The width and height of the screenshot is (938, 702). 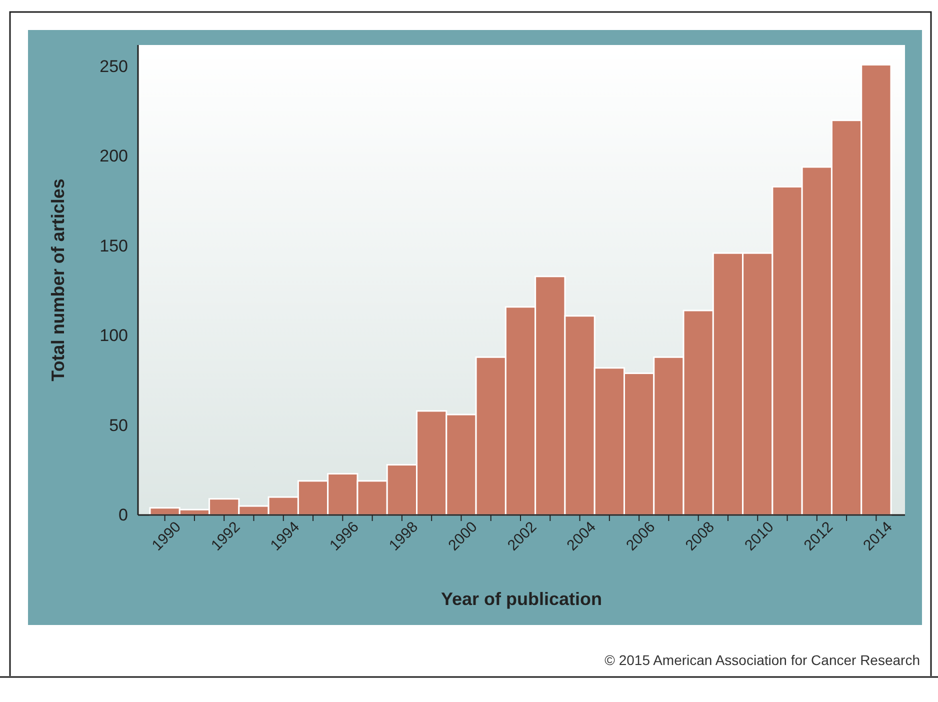 What do you see at coordinates (58, 280) in the screenshot?
I see `y-axis-title: Total number of articles` at bounding box center [58, 280].